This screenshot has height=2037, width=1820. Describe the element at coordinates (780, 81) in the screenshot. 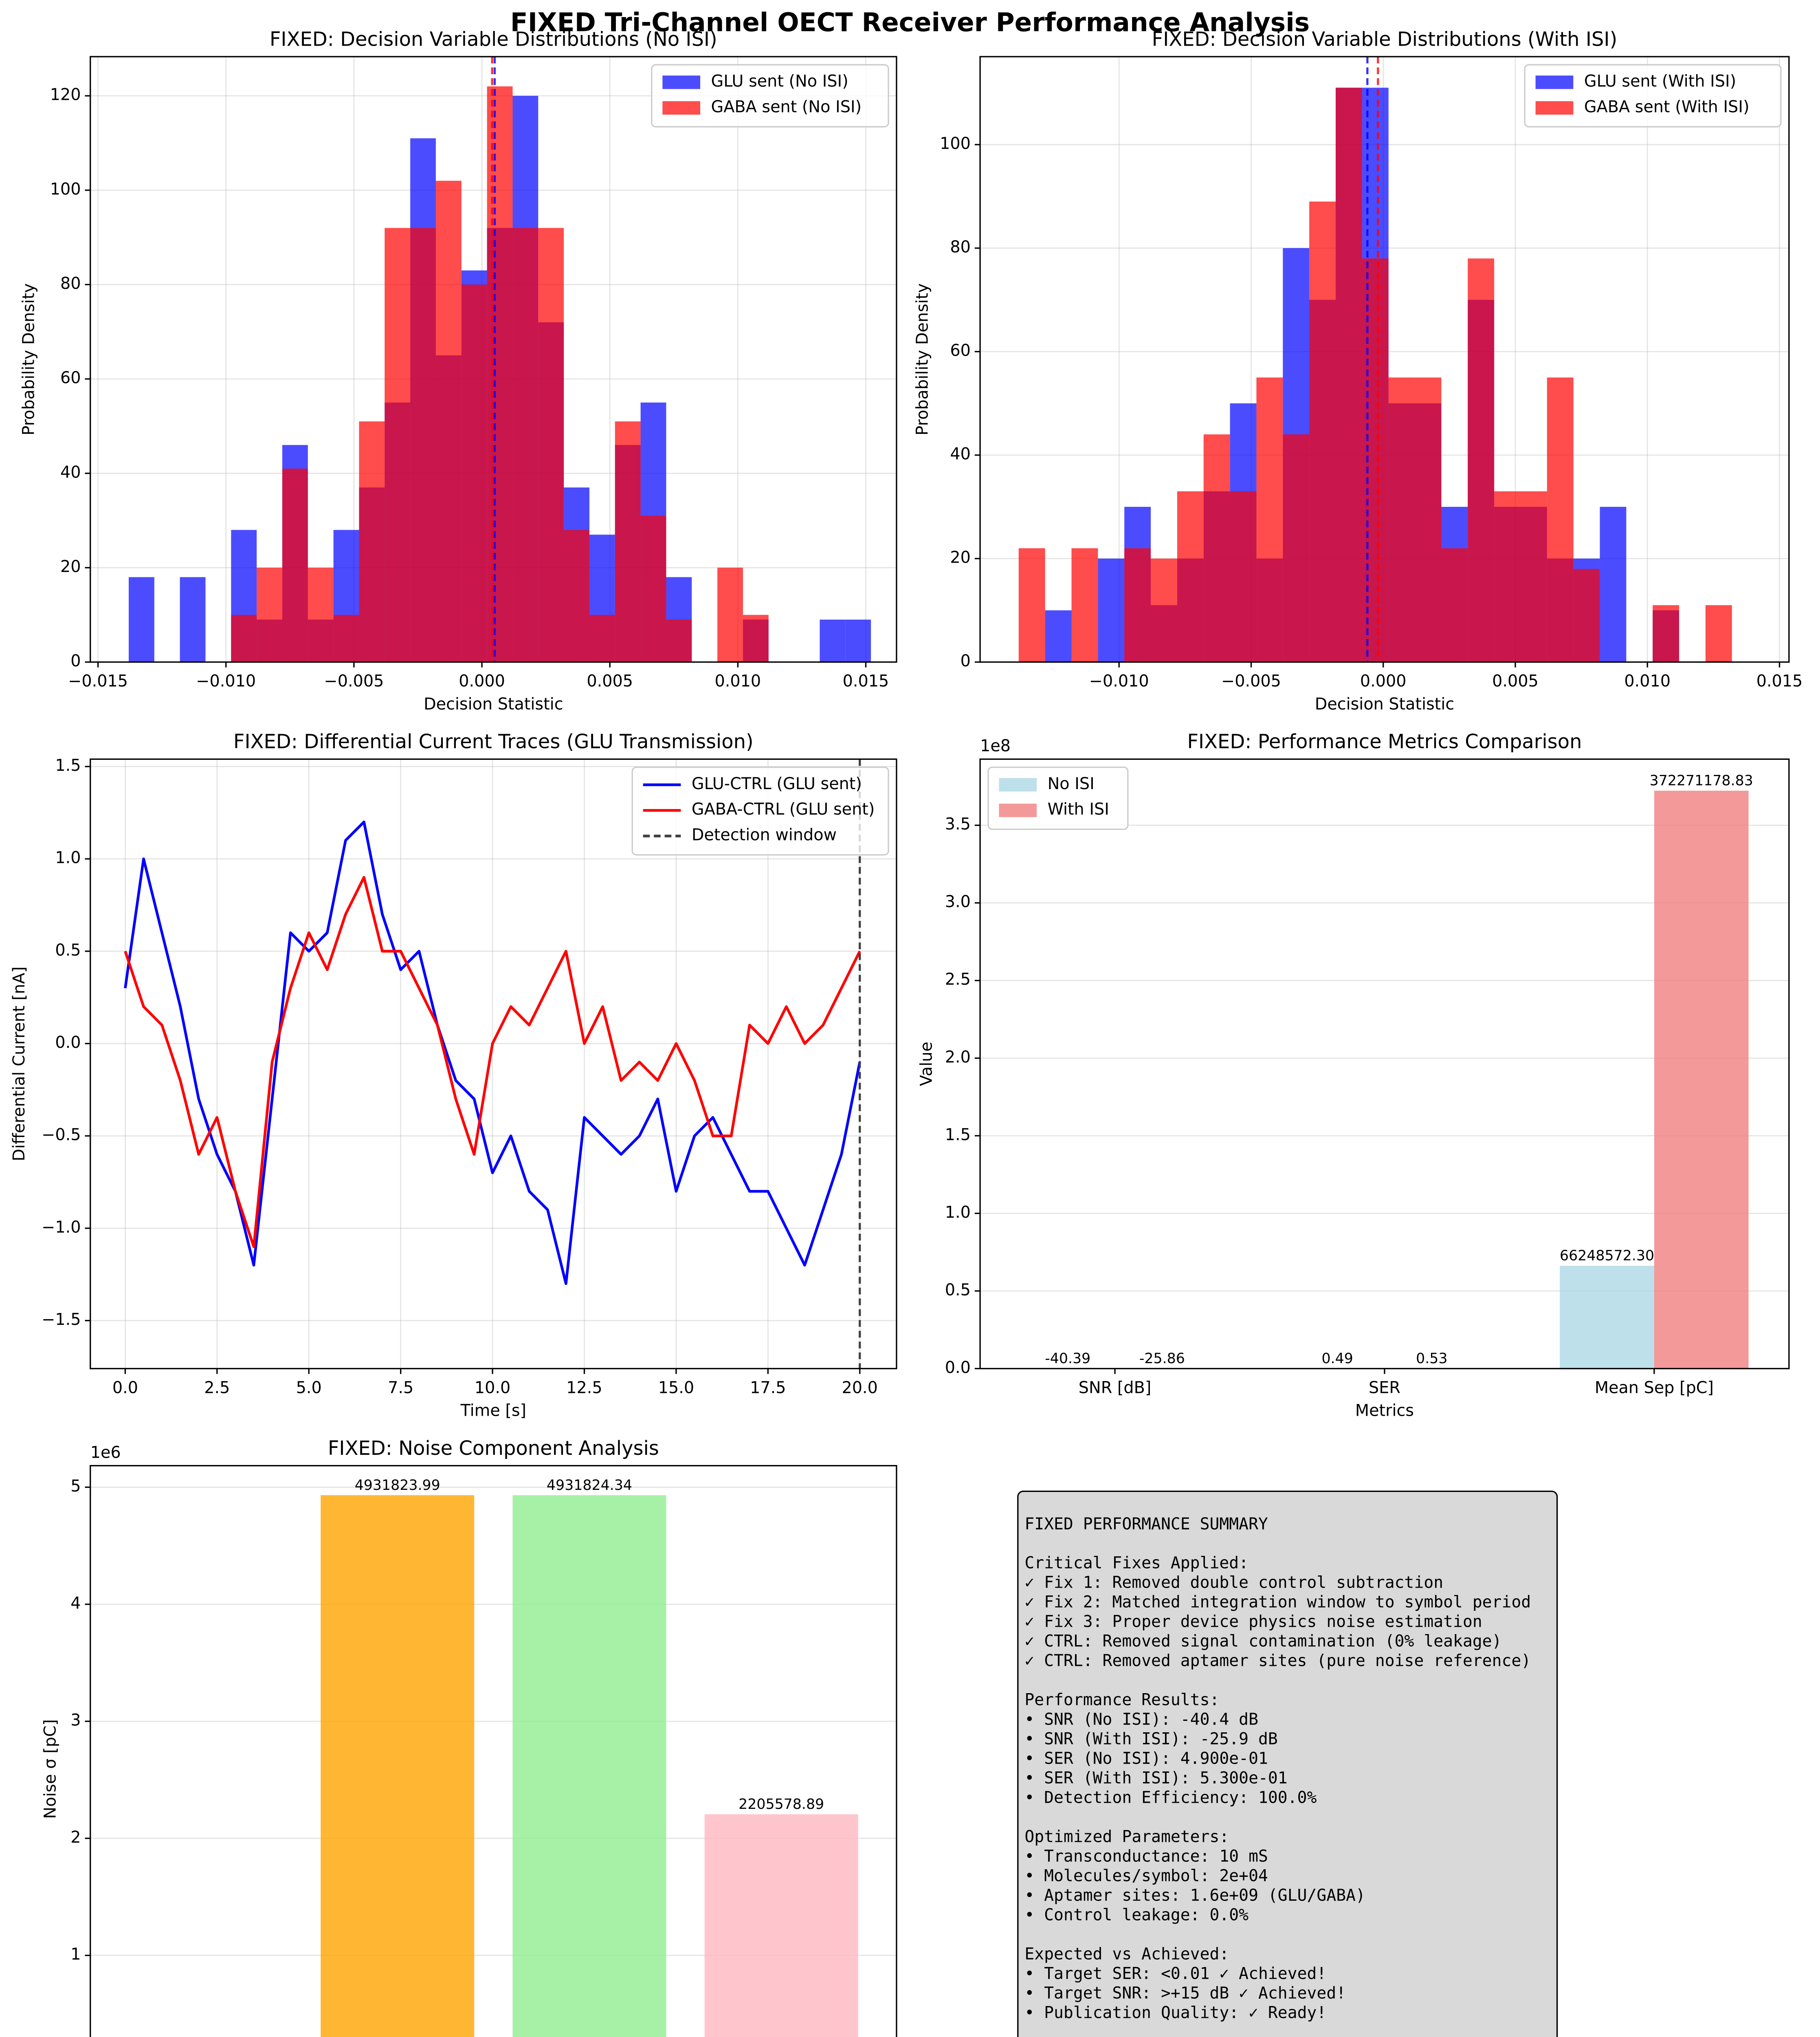

I see `legend-label: GLU sent (No ISI)` at that location.